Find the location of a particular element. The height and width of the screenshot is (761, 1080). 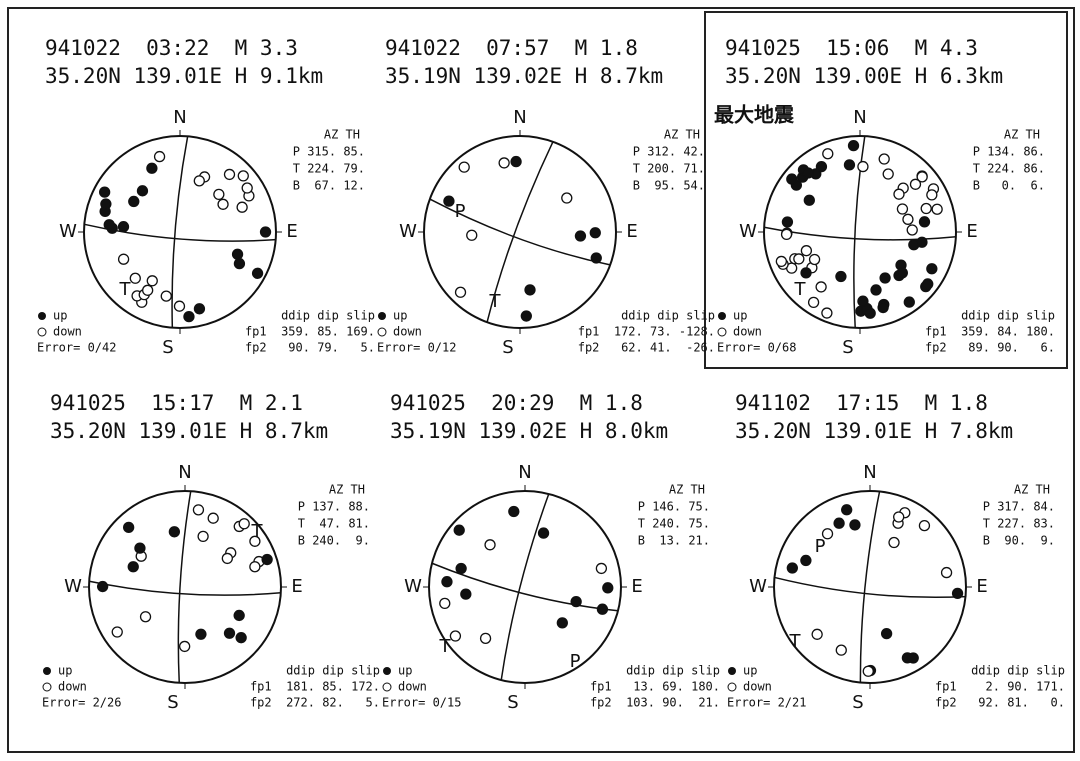

fp1: fp1 2. 90. 171. is located at coordinates (1000, 687).